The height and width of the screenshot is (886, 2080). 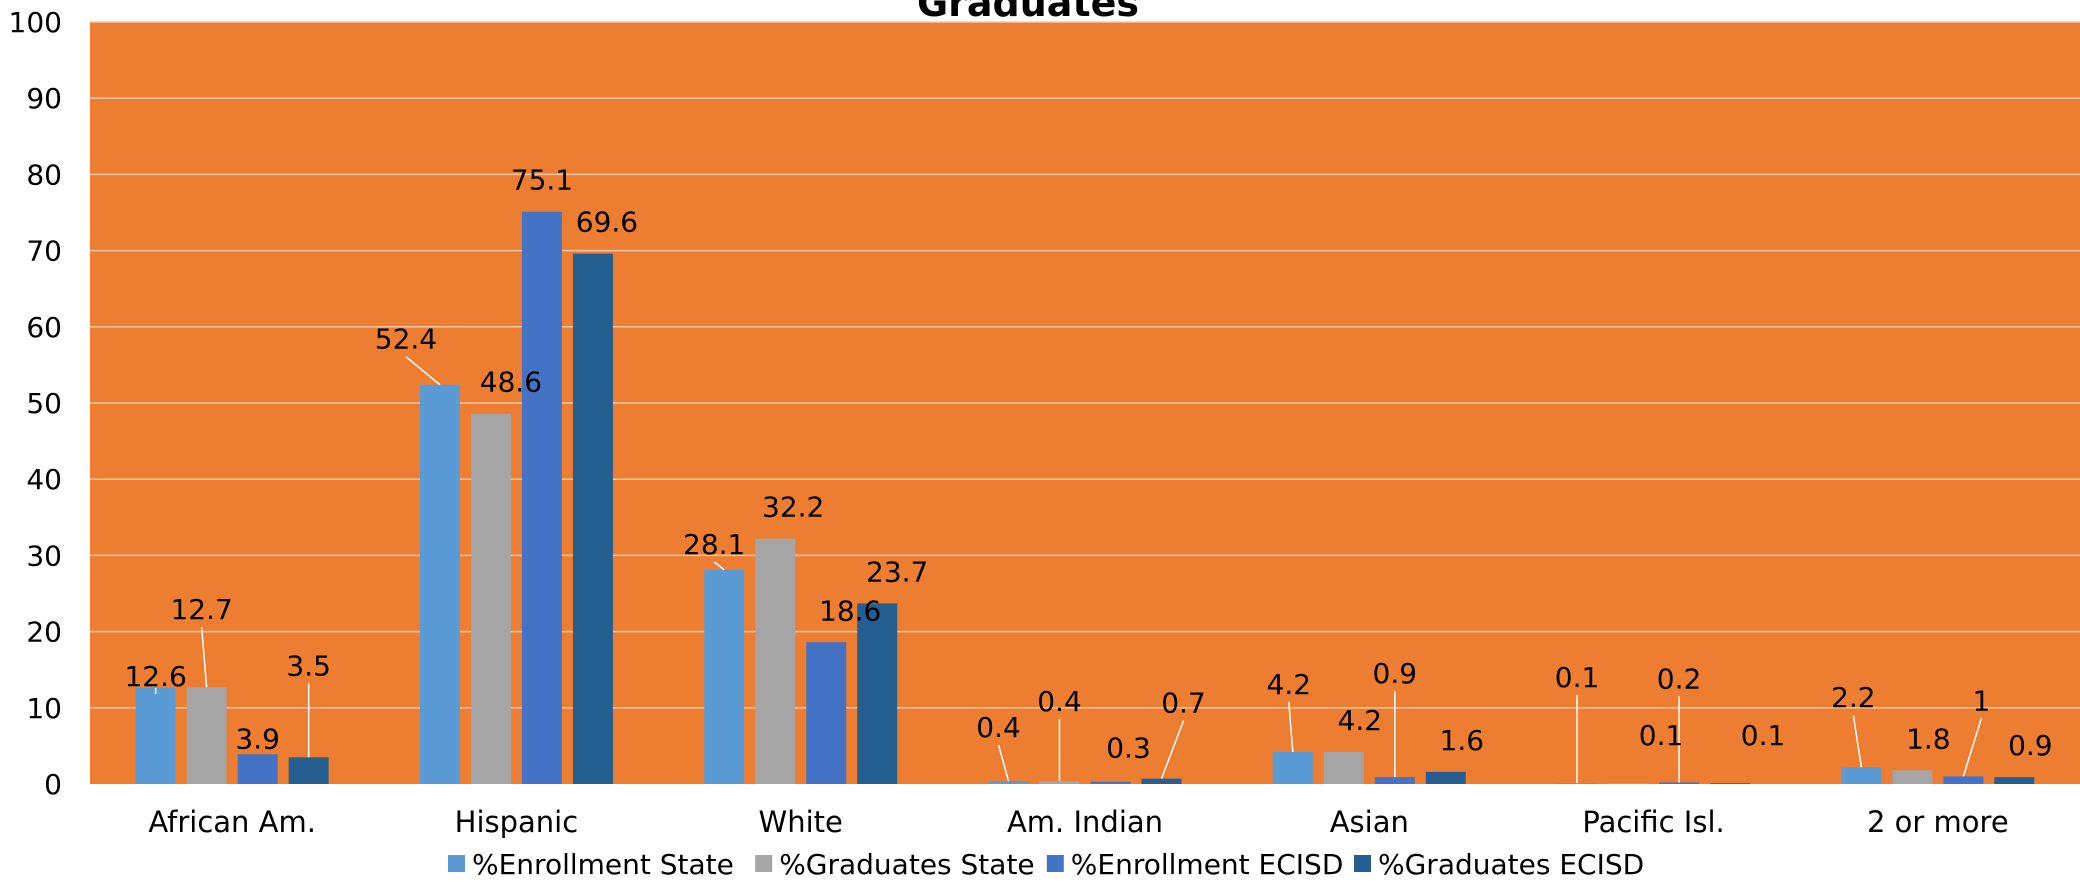 What do you see at coordinates (607, 222) in the screenshot?
I see `data-label: 69.6` at bounding box center [607, 222].